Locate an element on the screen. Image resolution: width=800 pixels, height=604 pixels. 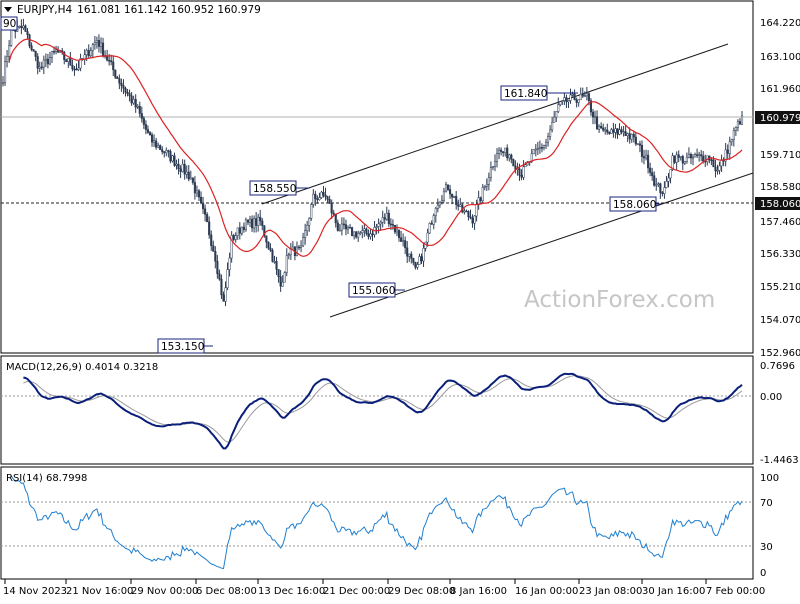
time-tick: 7 Feb 00:00 is located at coordinates (735, 591).